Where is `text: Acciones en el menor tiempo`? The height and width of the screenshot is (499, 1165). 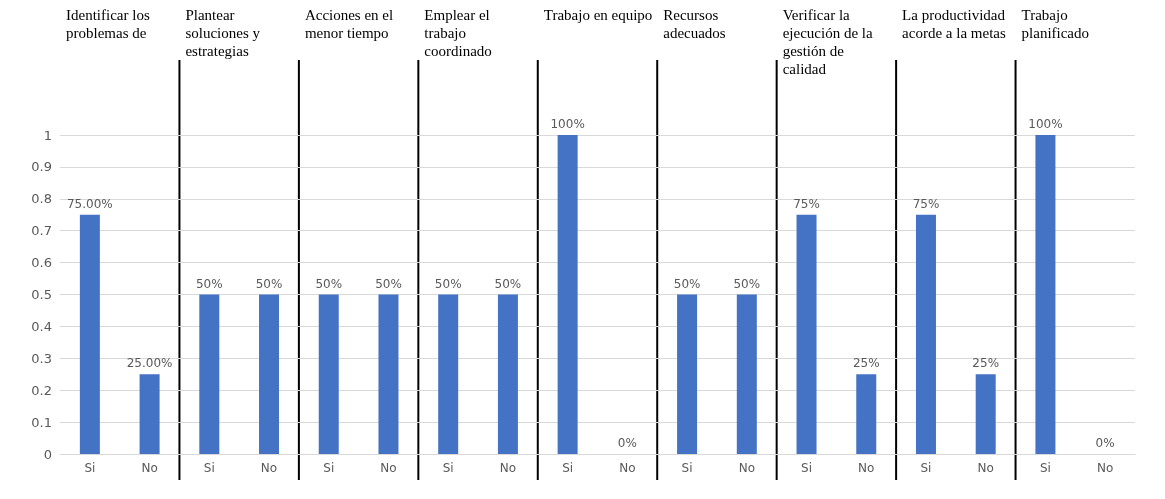 text: Acciones en el menor tiempo is located at coordinates (350, 24).